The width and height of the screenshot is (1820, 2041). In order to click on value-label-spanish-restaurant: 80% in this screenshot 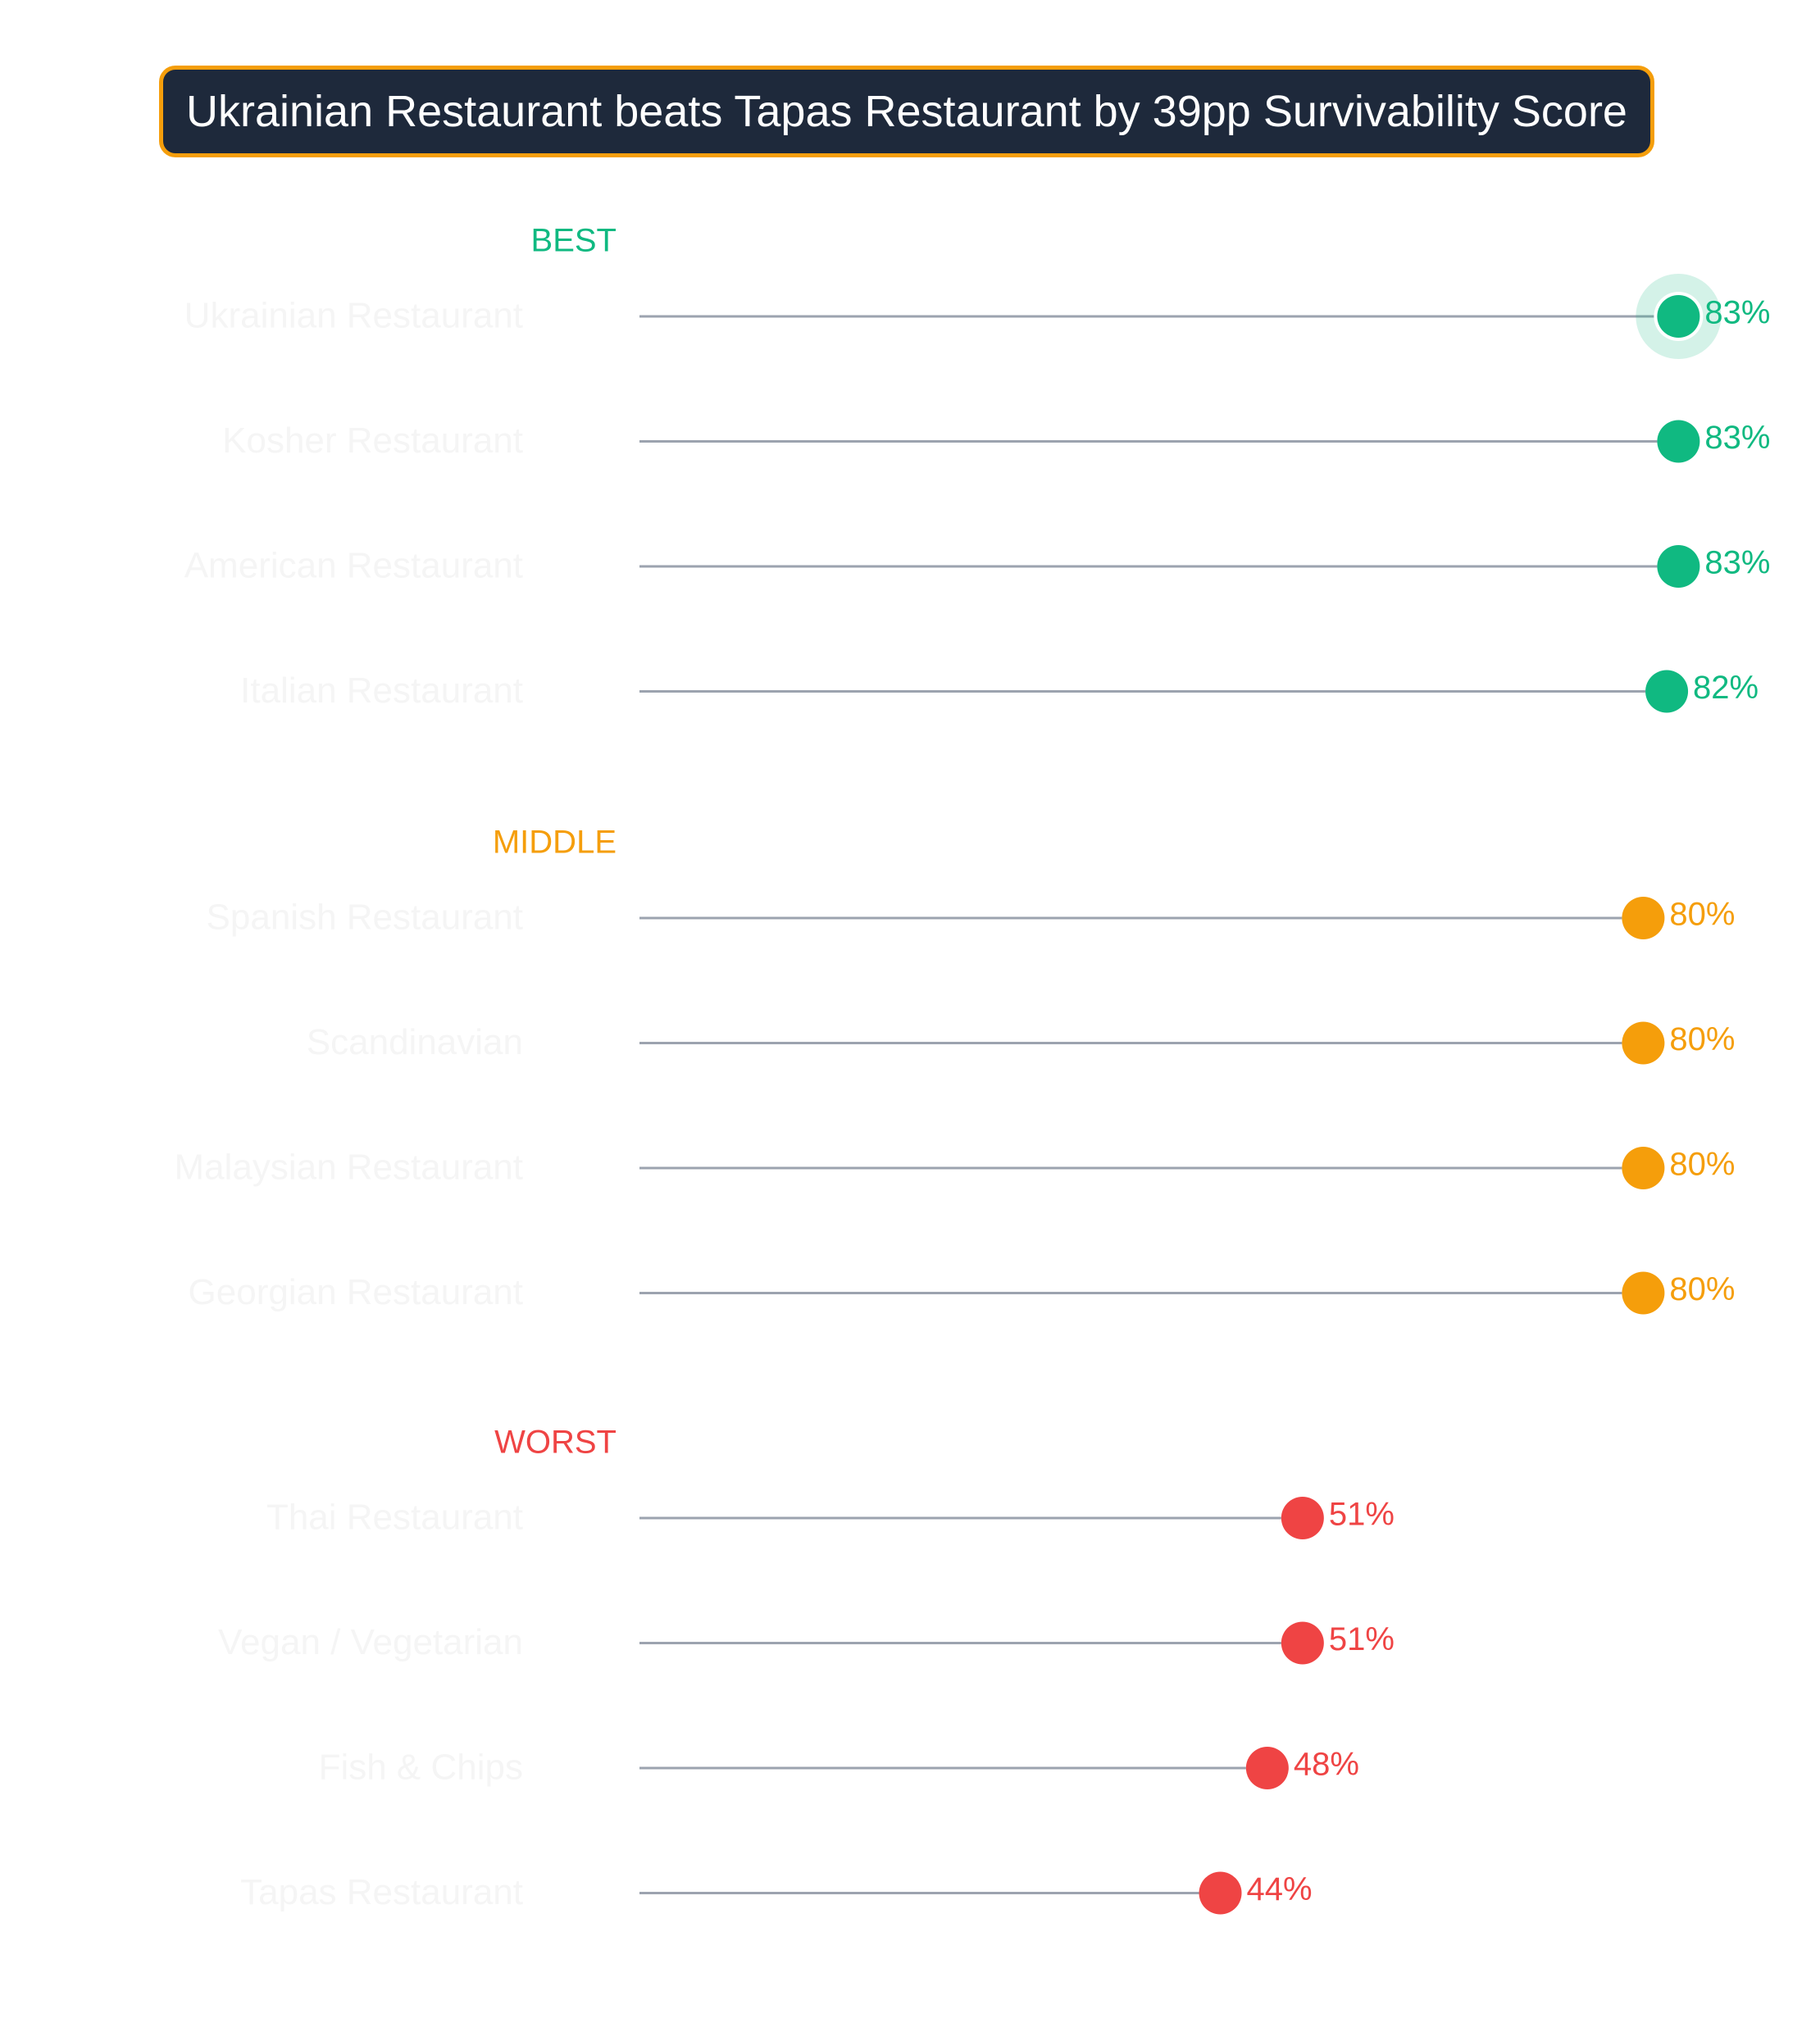, I will do `click(1702, 915)`.